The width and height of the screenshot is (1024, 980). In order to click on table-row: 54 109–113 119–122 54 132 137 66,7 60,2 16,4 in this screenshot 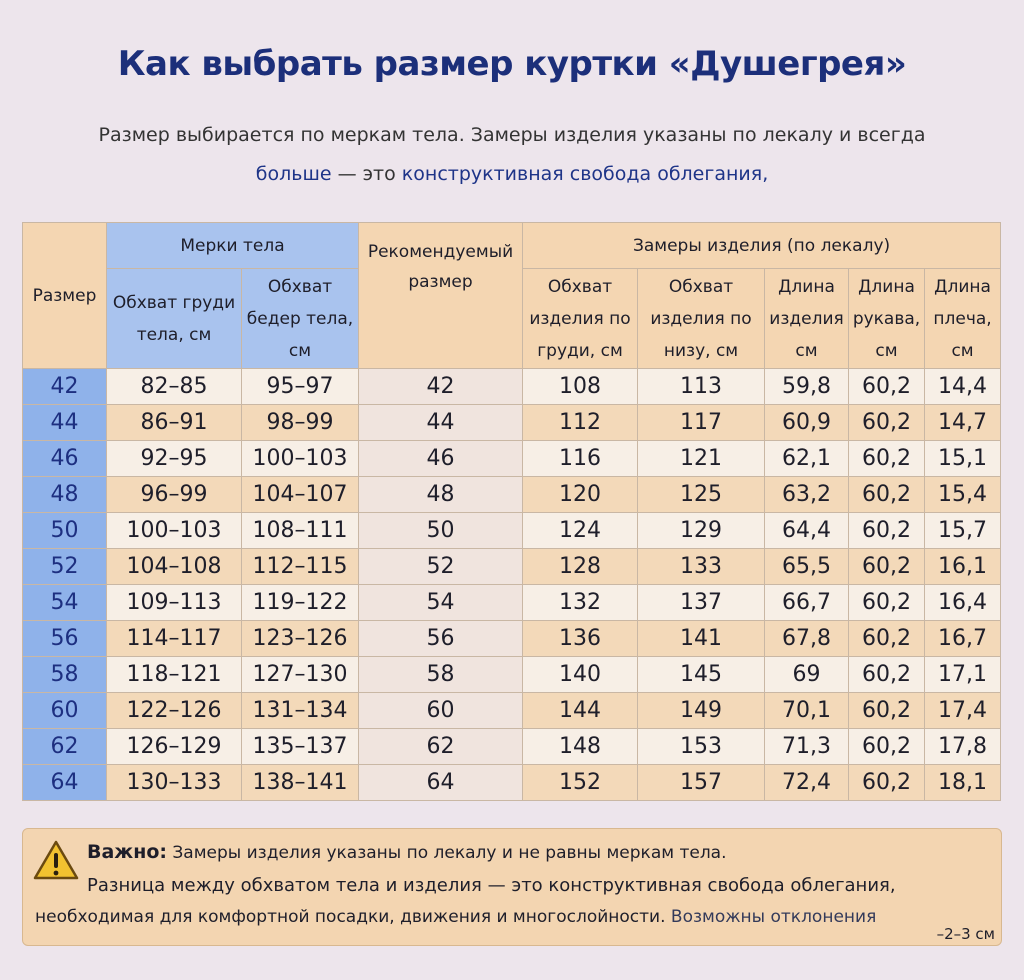, I will do `click(512, 602)`.